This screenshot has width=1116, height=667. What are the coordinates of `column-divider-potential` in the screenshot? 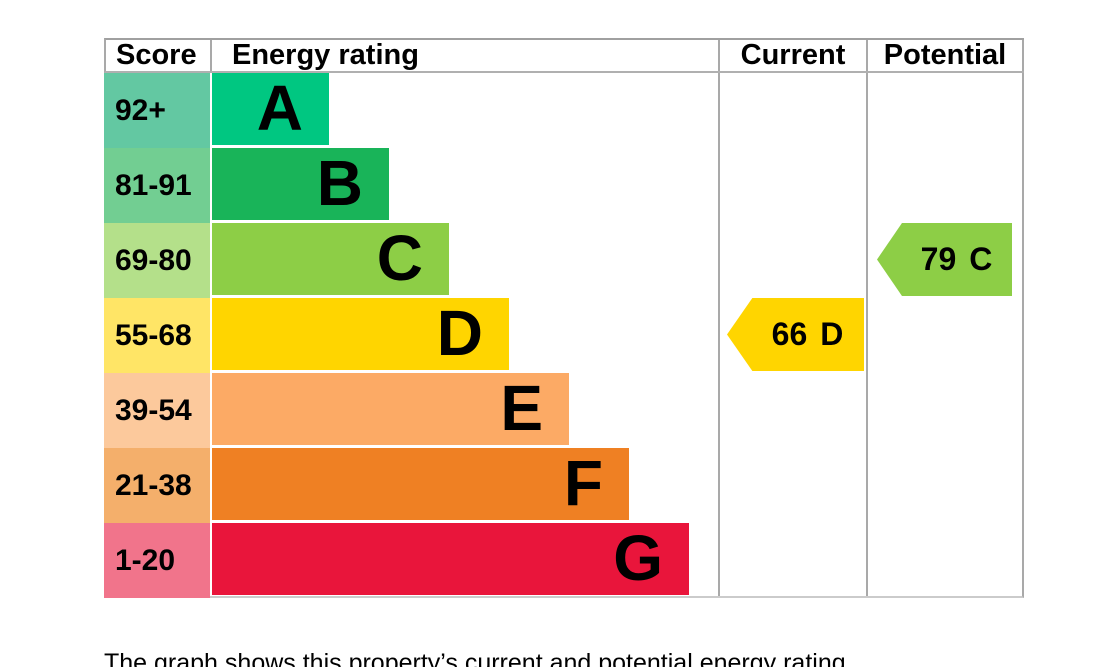 It's located at (867, 334).